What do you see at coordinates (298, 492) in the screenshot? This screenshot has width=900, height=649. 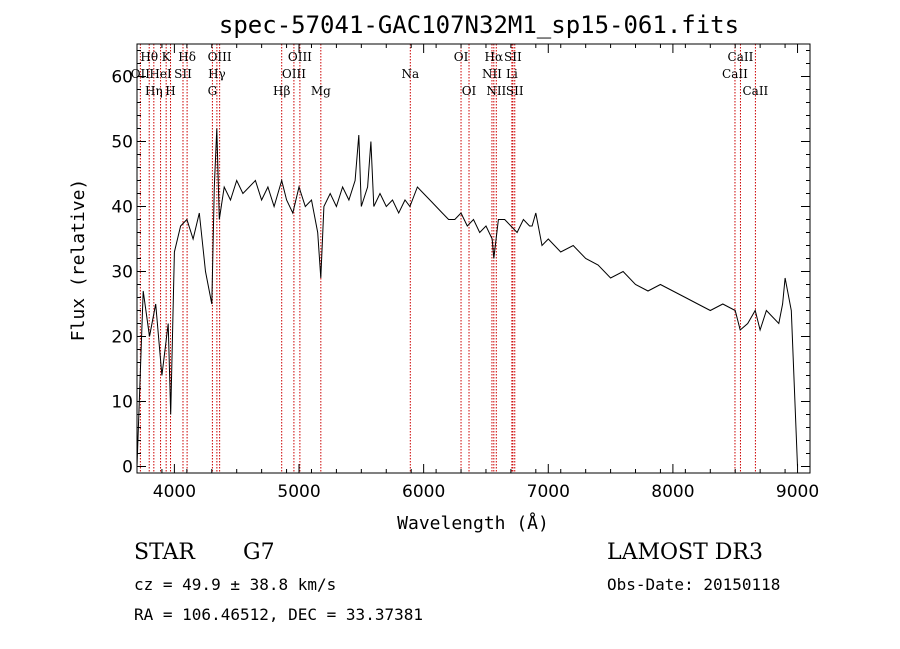 I see `x-tick-label: 5000` at bounding box center [298, 492].